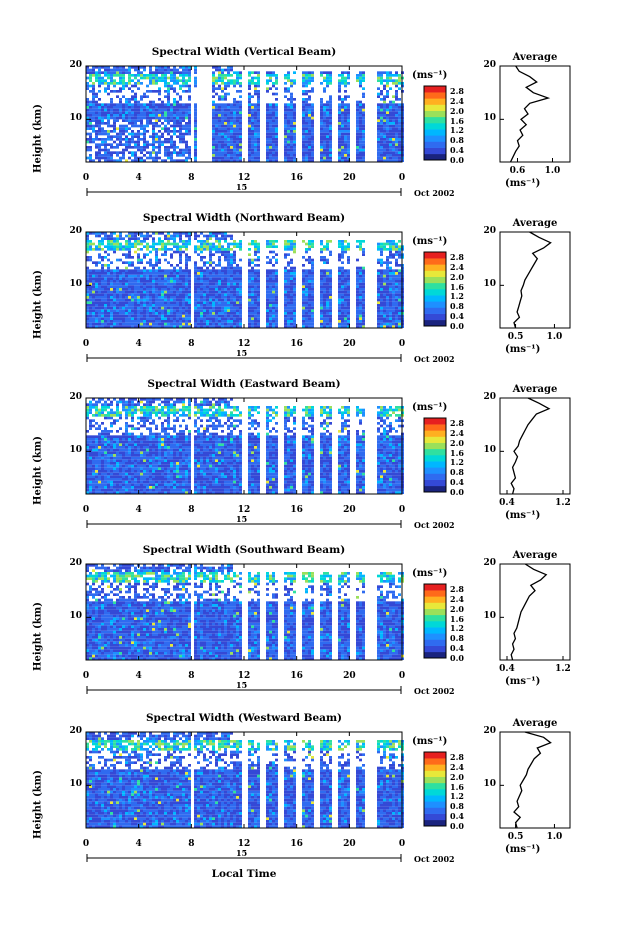 The image size is (623, 929). I want to click on avg-x-tick-label: 1.0, so click(554, 337).